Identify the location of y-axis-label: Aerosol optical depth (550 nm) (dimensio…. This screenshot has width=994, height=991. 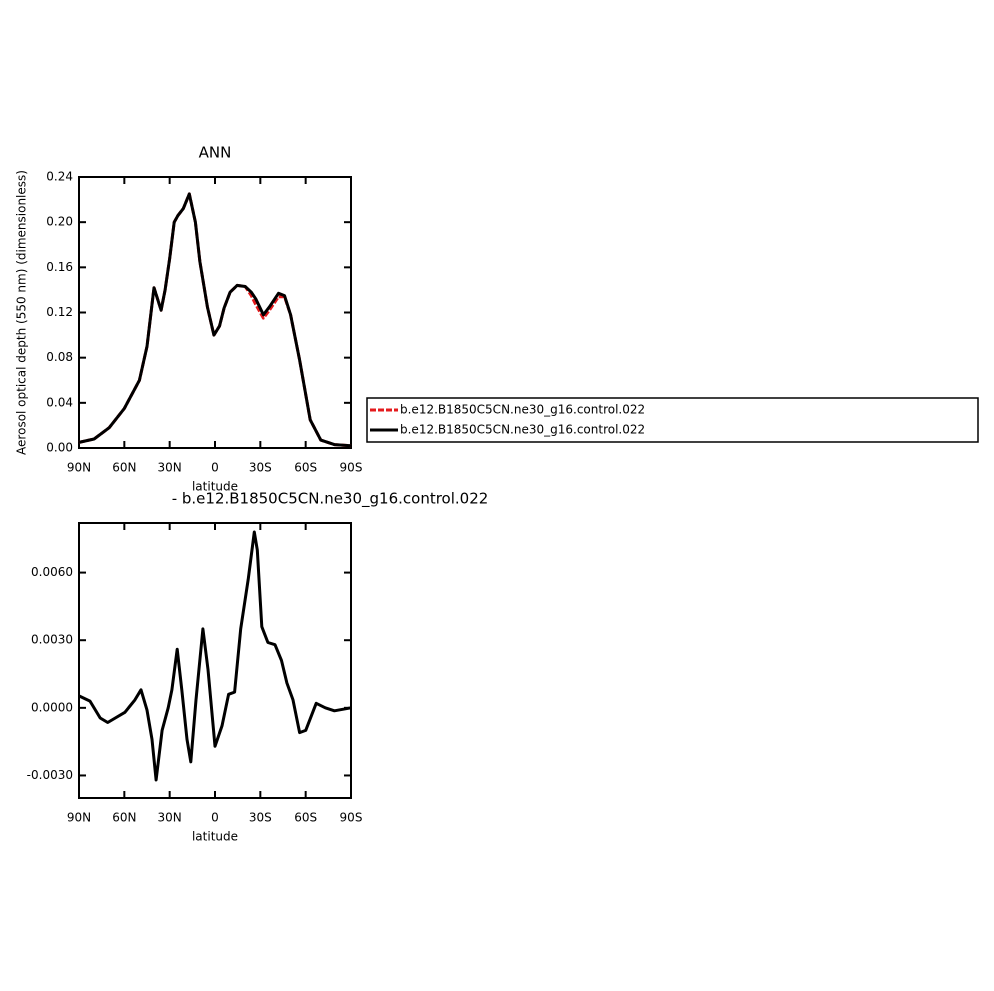
(22, 312).